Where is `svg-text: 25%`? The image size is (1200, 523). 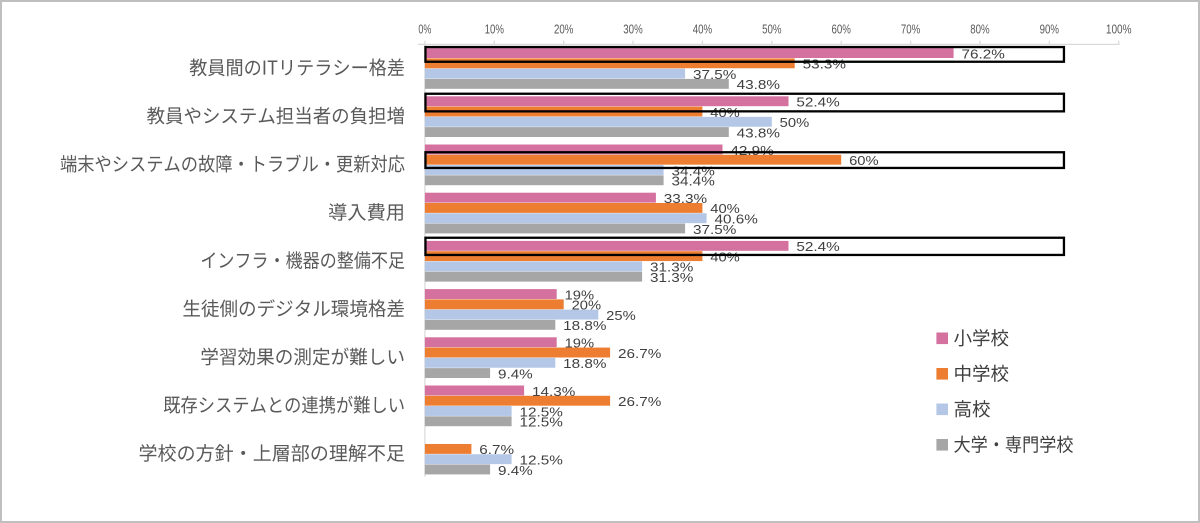 svg-text: 25% is located at coordinates (621, 315).